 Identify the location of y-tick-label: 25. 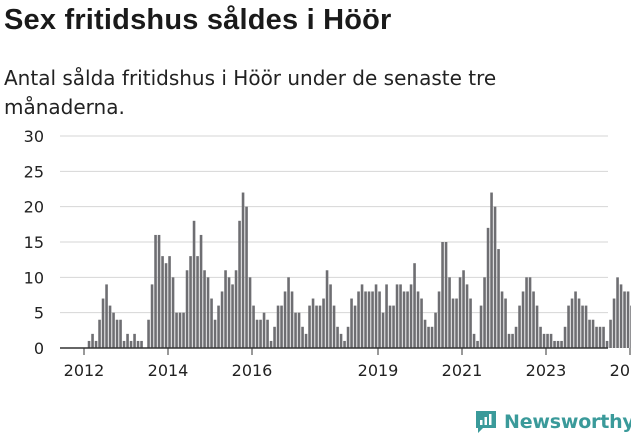
(34, 171).